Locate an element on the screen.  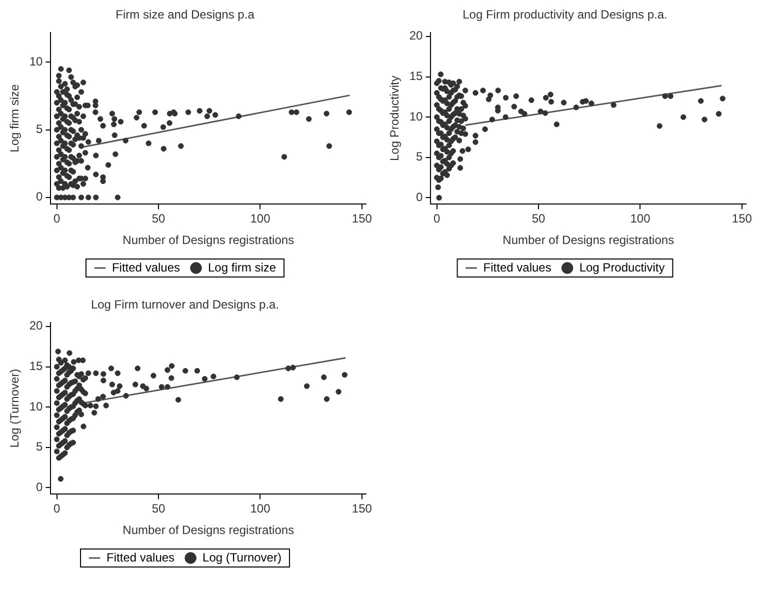
y-axis-title: Log firm size is located at coordinates (15, 118).